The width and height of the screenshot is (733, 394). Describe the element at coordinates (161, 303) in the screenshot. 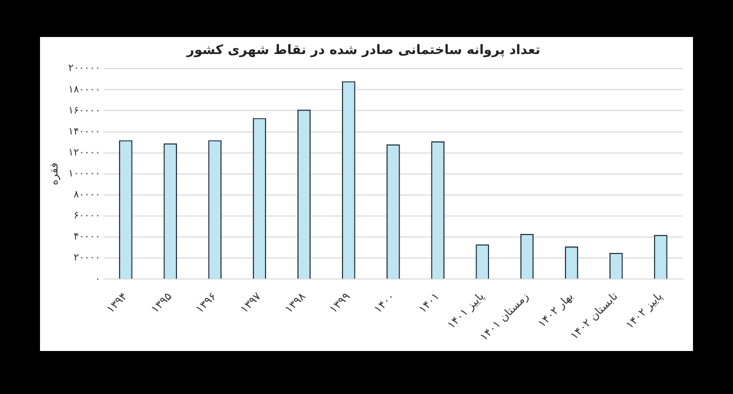

I see `x-tick-label: ۱۳۹۵` at that location.